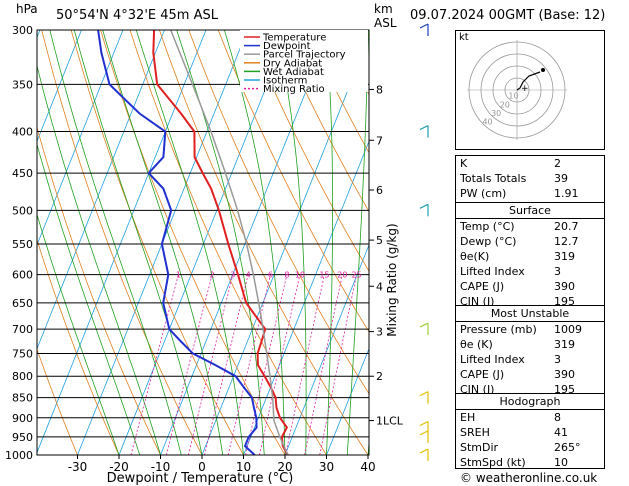  Describe the element at coordinates (202, 467) in the screenshot. I see `temperature-tick-label: 0` at that location.